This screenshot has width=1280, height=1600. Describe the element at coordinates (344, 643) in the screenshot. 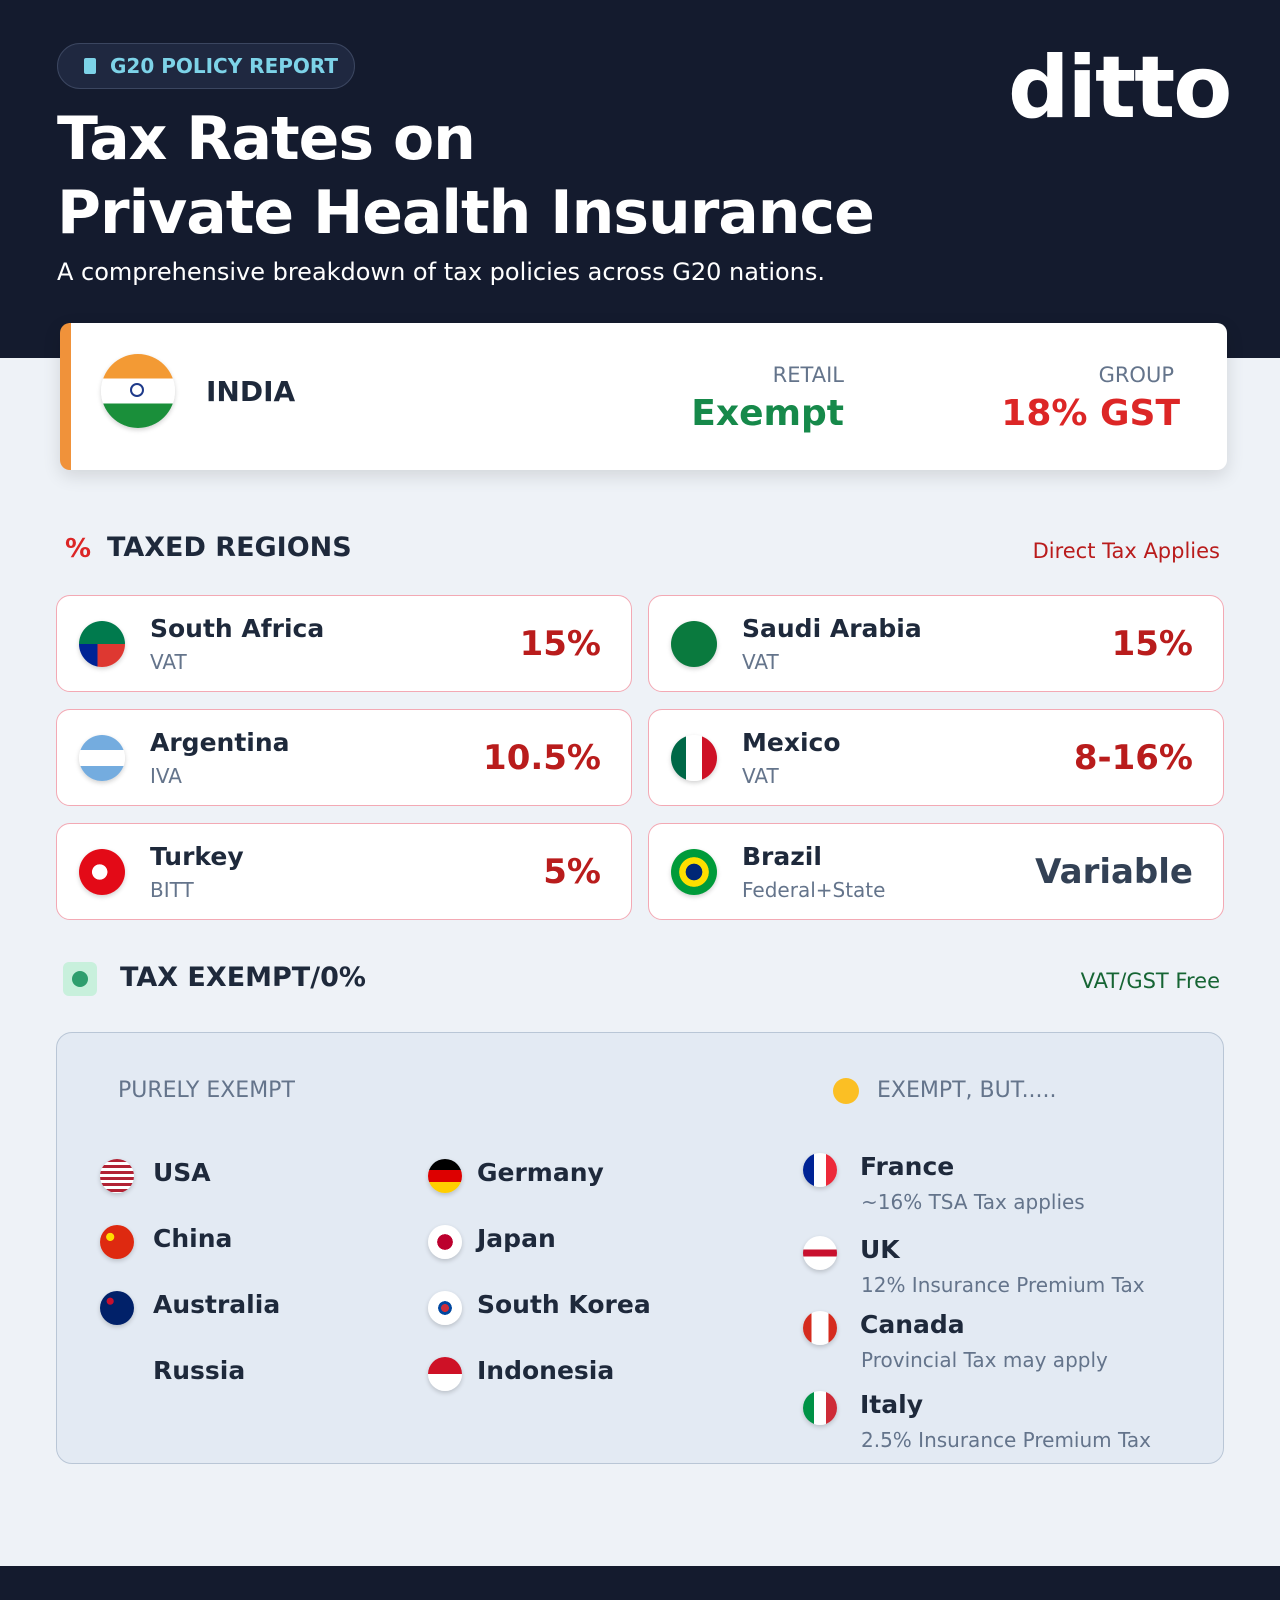

I see `tax-card: South Africa VAT 15%` at that location.